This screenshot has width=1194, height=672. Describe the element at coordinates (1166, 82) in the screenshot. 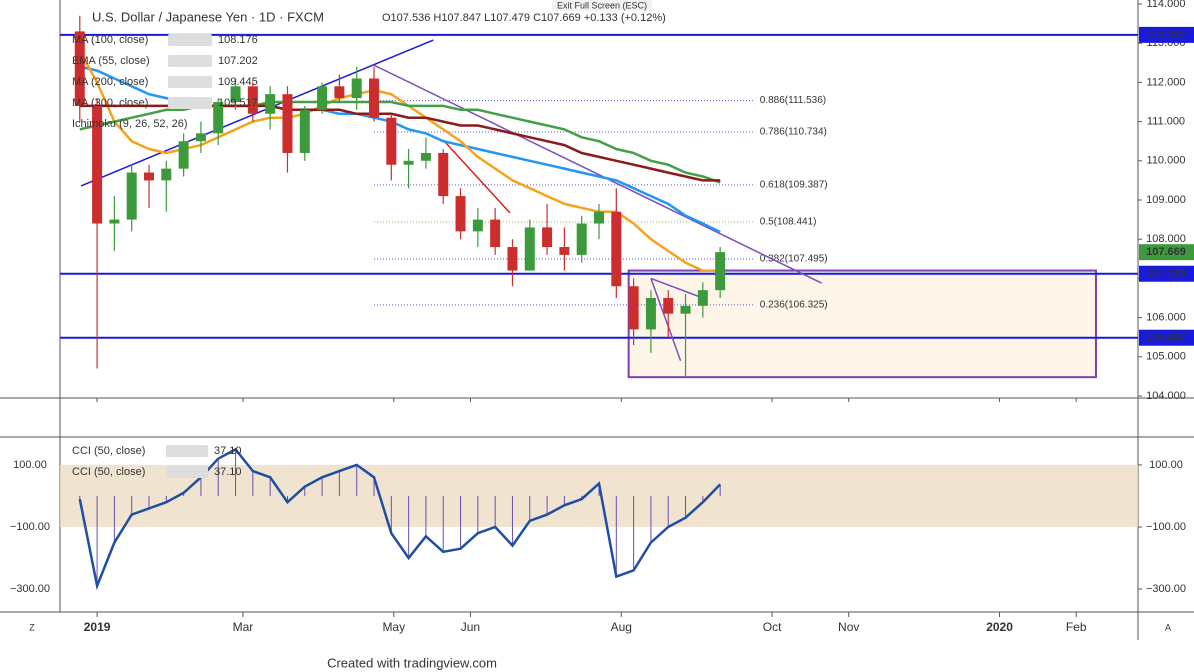

I see `y-tick-label: 112.000` at that location.